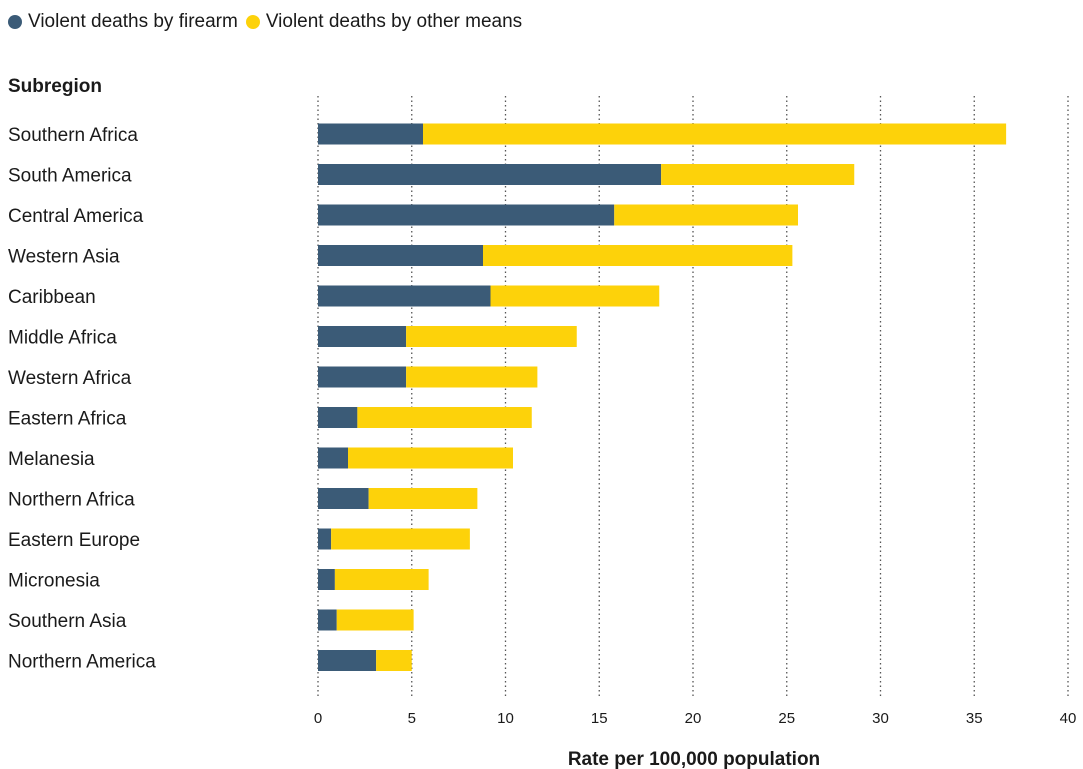 The image size is (1083, 769). Describe the element at coordinates (55, 86) in the screenshot. I see `category-header: Subregion` at that location.